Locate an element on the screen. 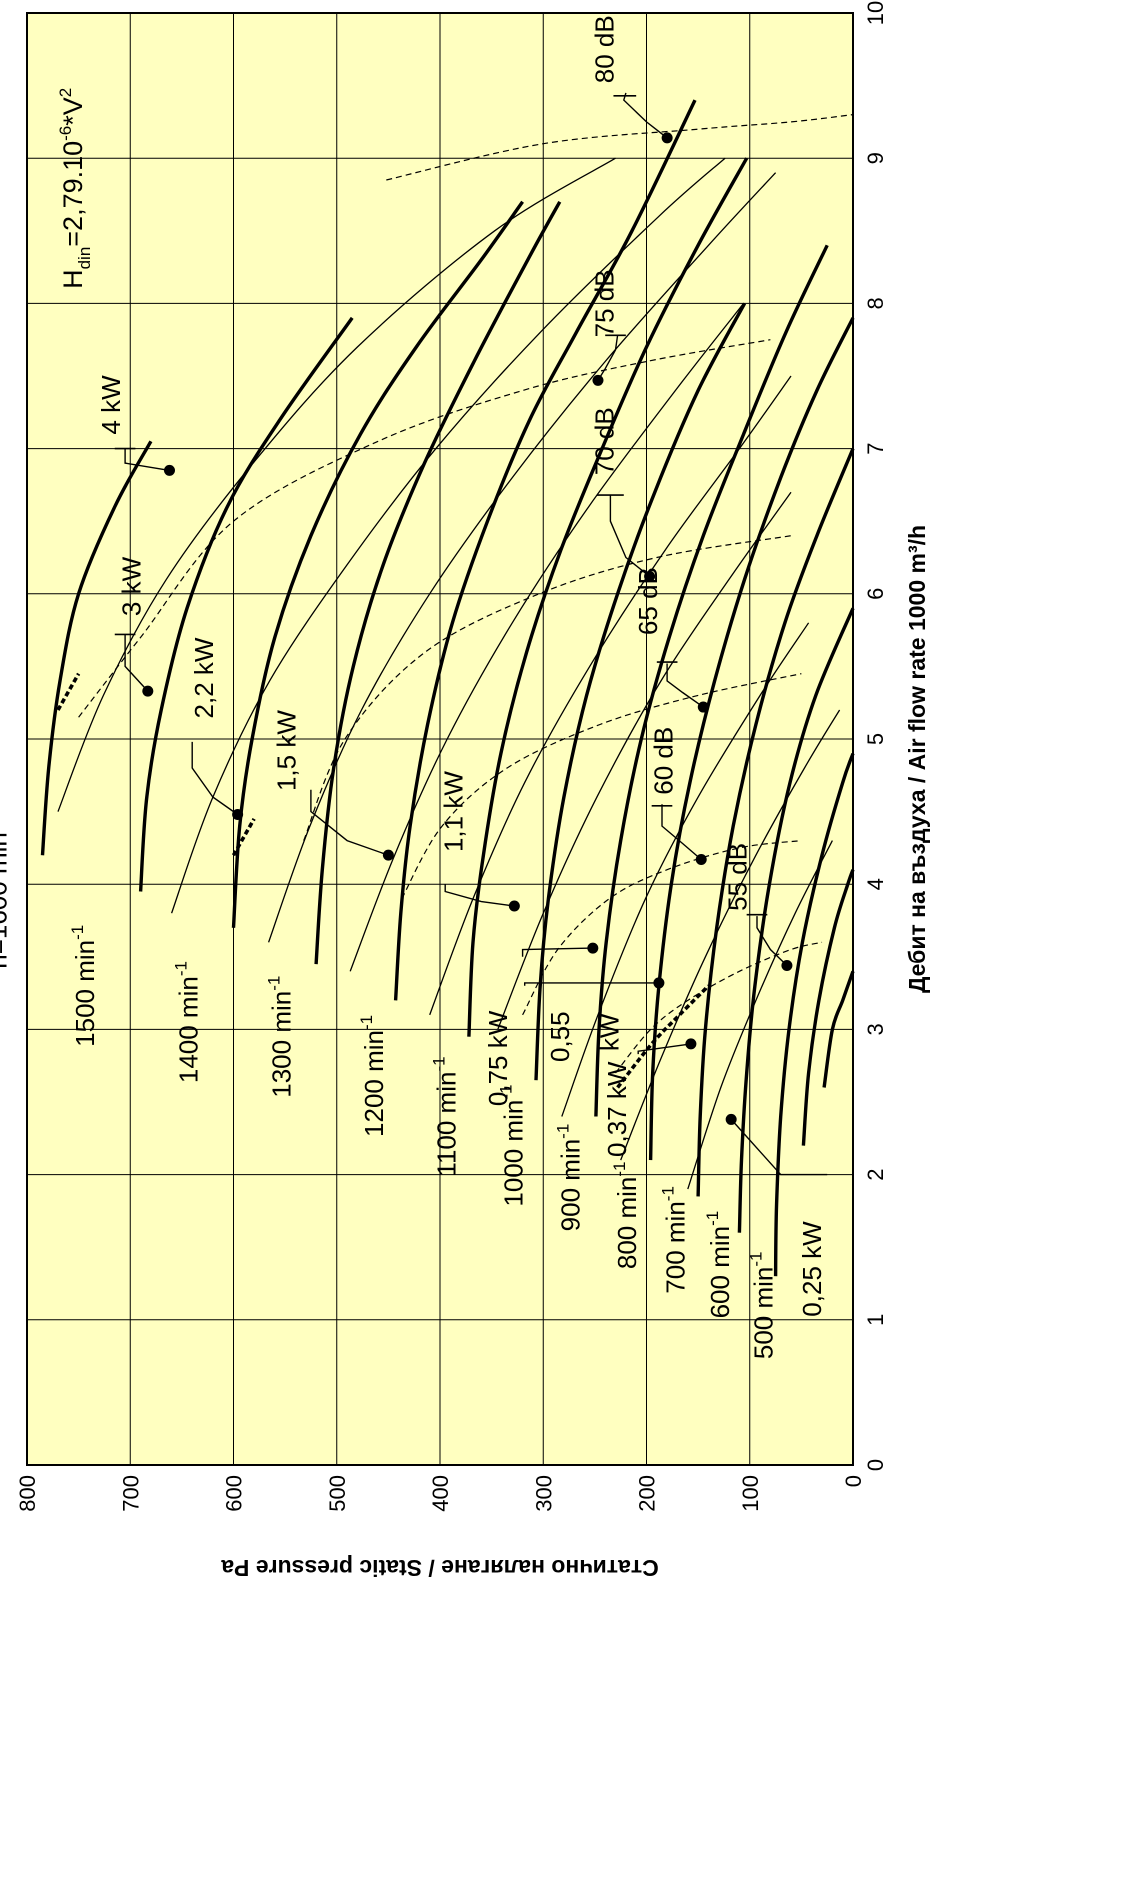  y-tick-label: 100 is located at coordinates (750, 1493).